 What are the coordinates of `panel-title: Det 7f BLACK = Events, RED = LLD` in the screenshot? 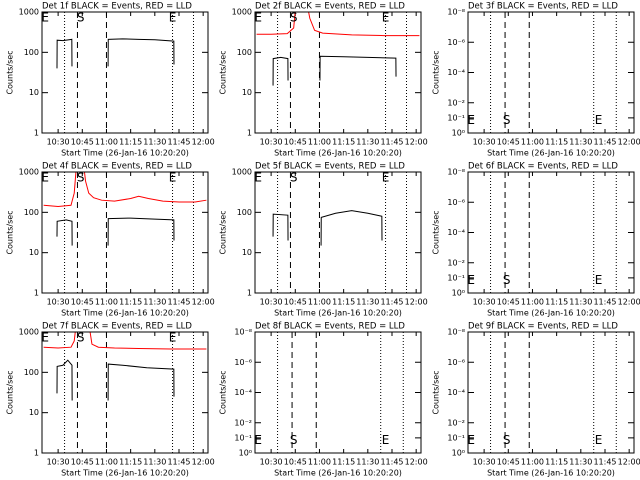 It's located at (117, 327).